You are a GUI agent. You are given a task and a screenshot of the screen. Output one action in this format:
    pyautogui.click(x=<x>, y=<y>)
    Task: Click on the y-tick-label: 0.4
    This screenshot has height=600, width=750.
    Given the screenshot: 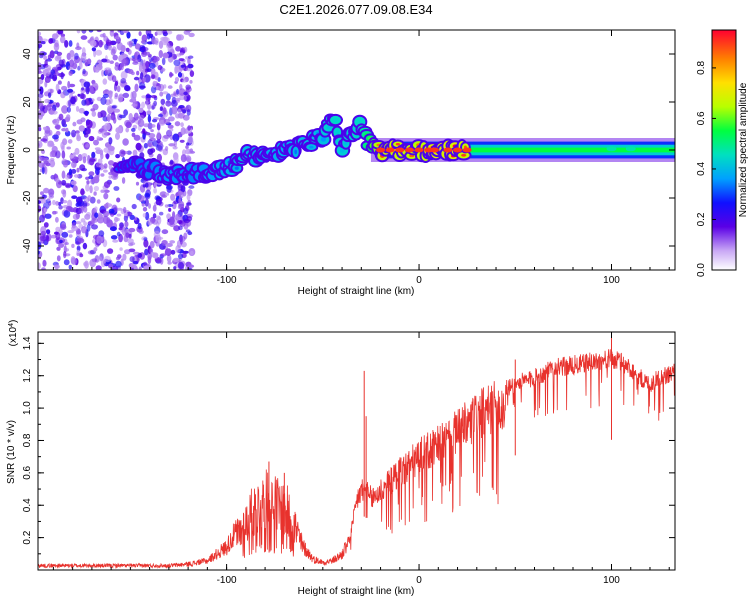 What is the action you would take?
    pyautogui.click(x=27, y=505)
    